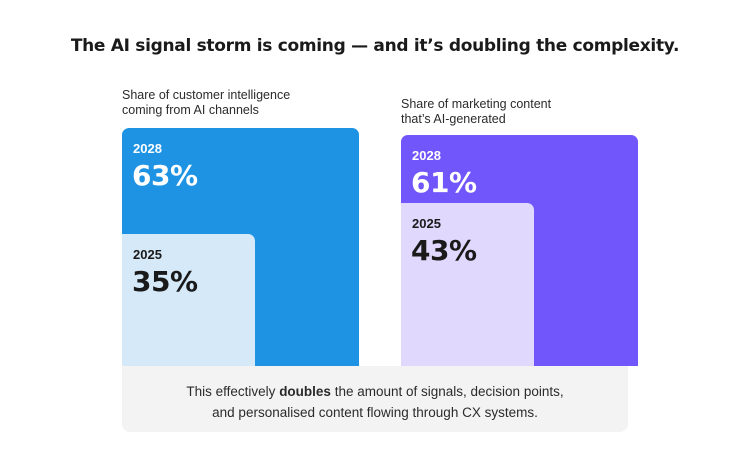  I want to click on panel-label-line: Share of customer intelligence, so click(206, 95).